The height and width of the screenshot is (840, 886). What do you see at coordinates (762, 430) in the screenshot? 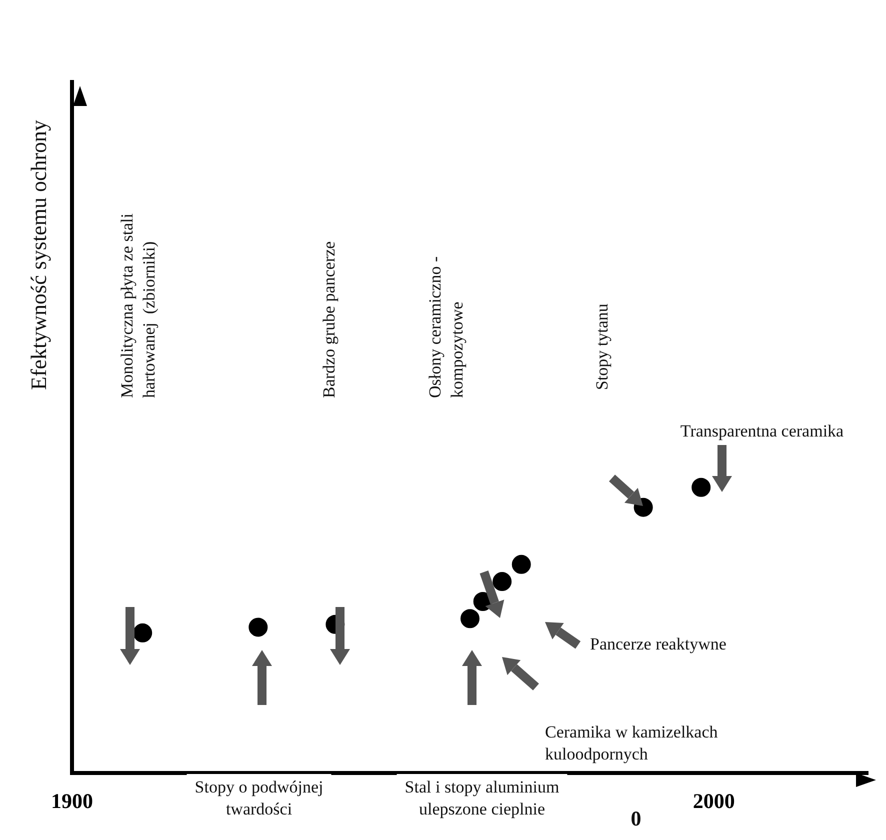
I see `text: Transparentna ceramika` at bounding box center [762, 430].